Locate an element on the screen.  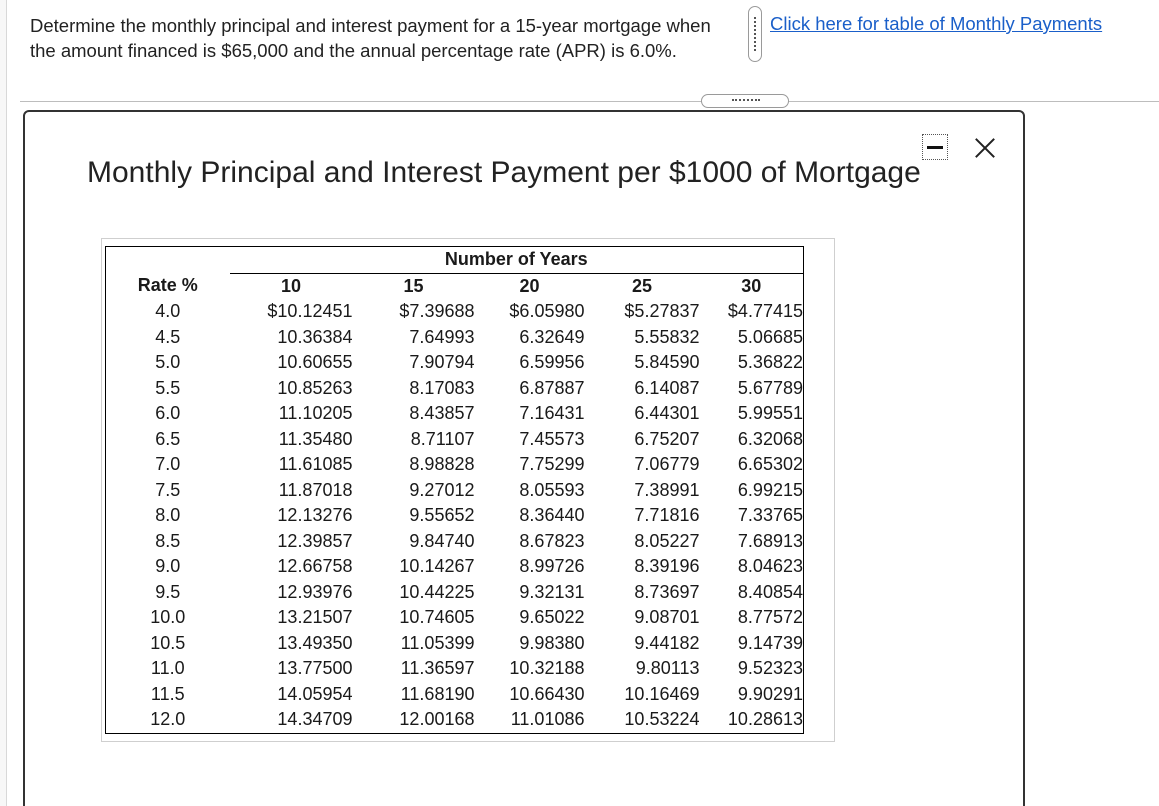
payment-cell: 5.99551 is located at coordinates (770, 413).